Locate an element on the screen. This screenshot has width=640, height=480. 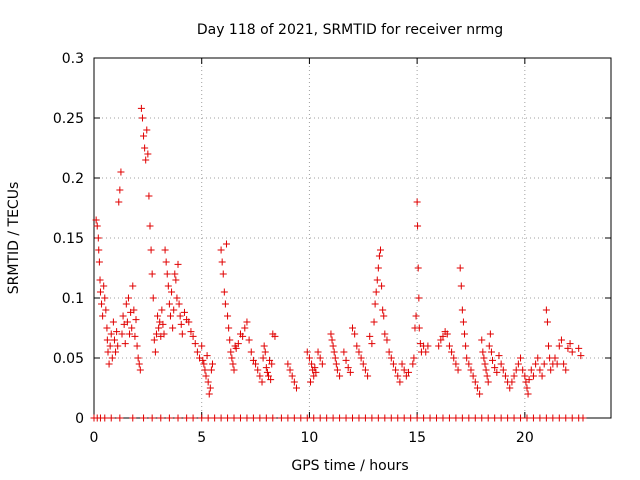
y-axis-label: SRMTID / TECUs is located at coordinates (14, 238).